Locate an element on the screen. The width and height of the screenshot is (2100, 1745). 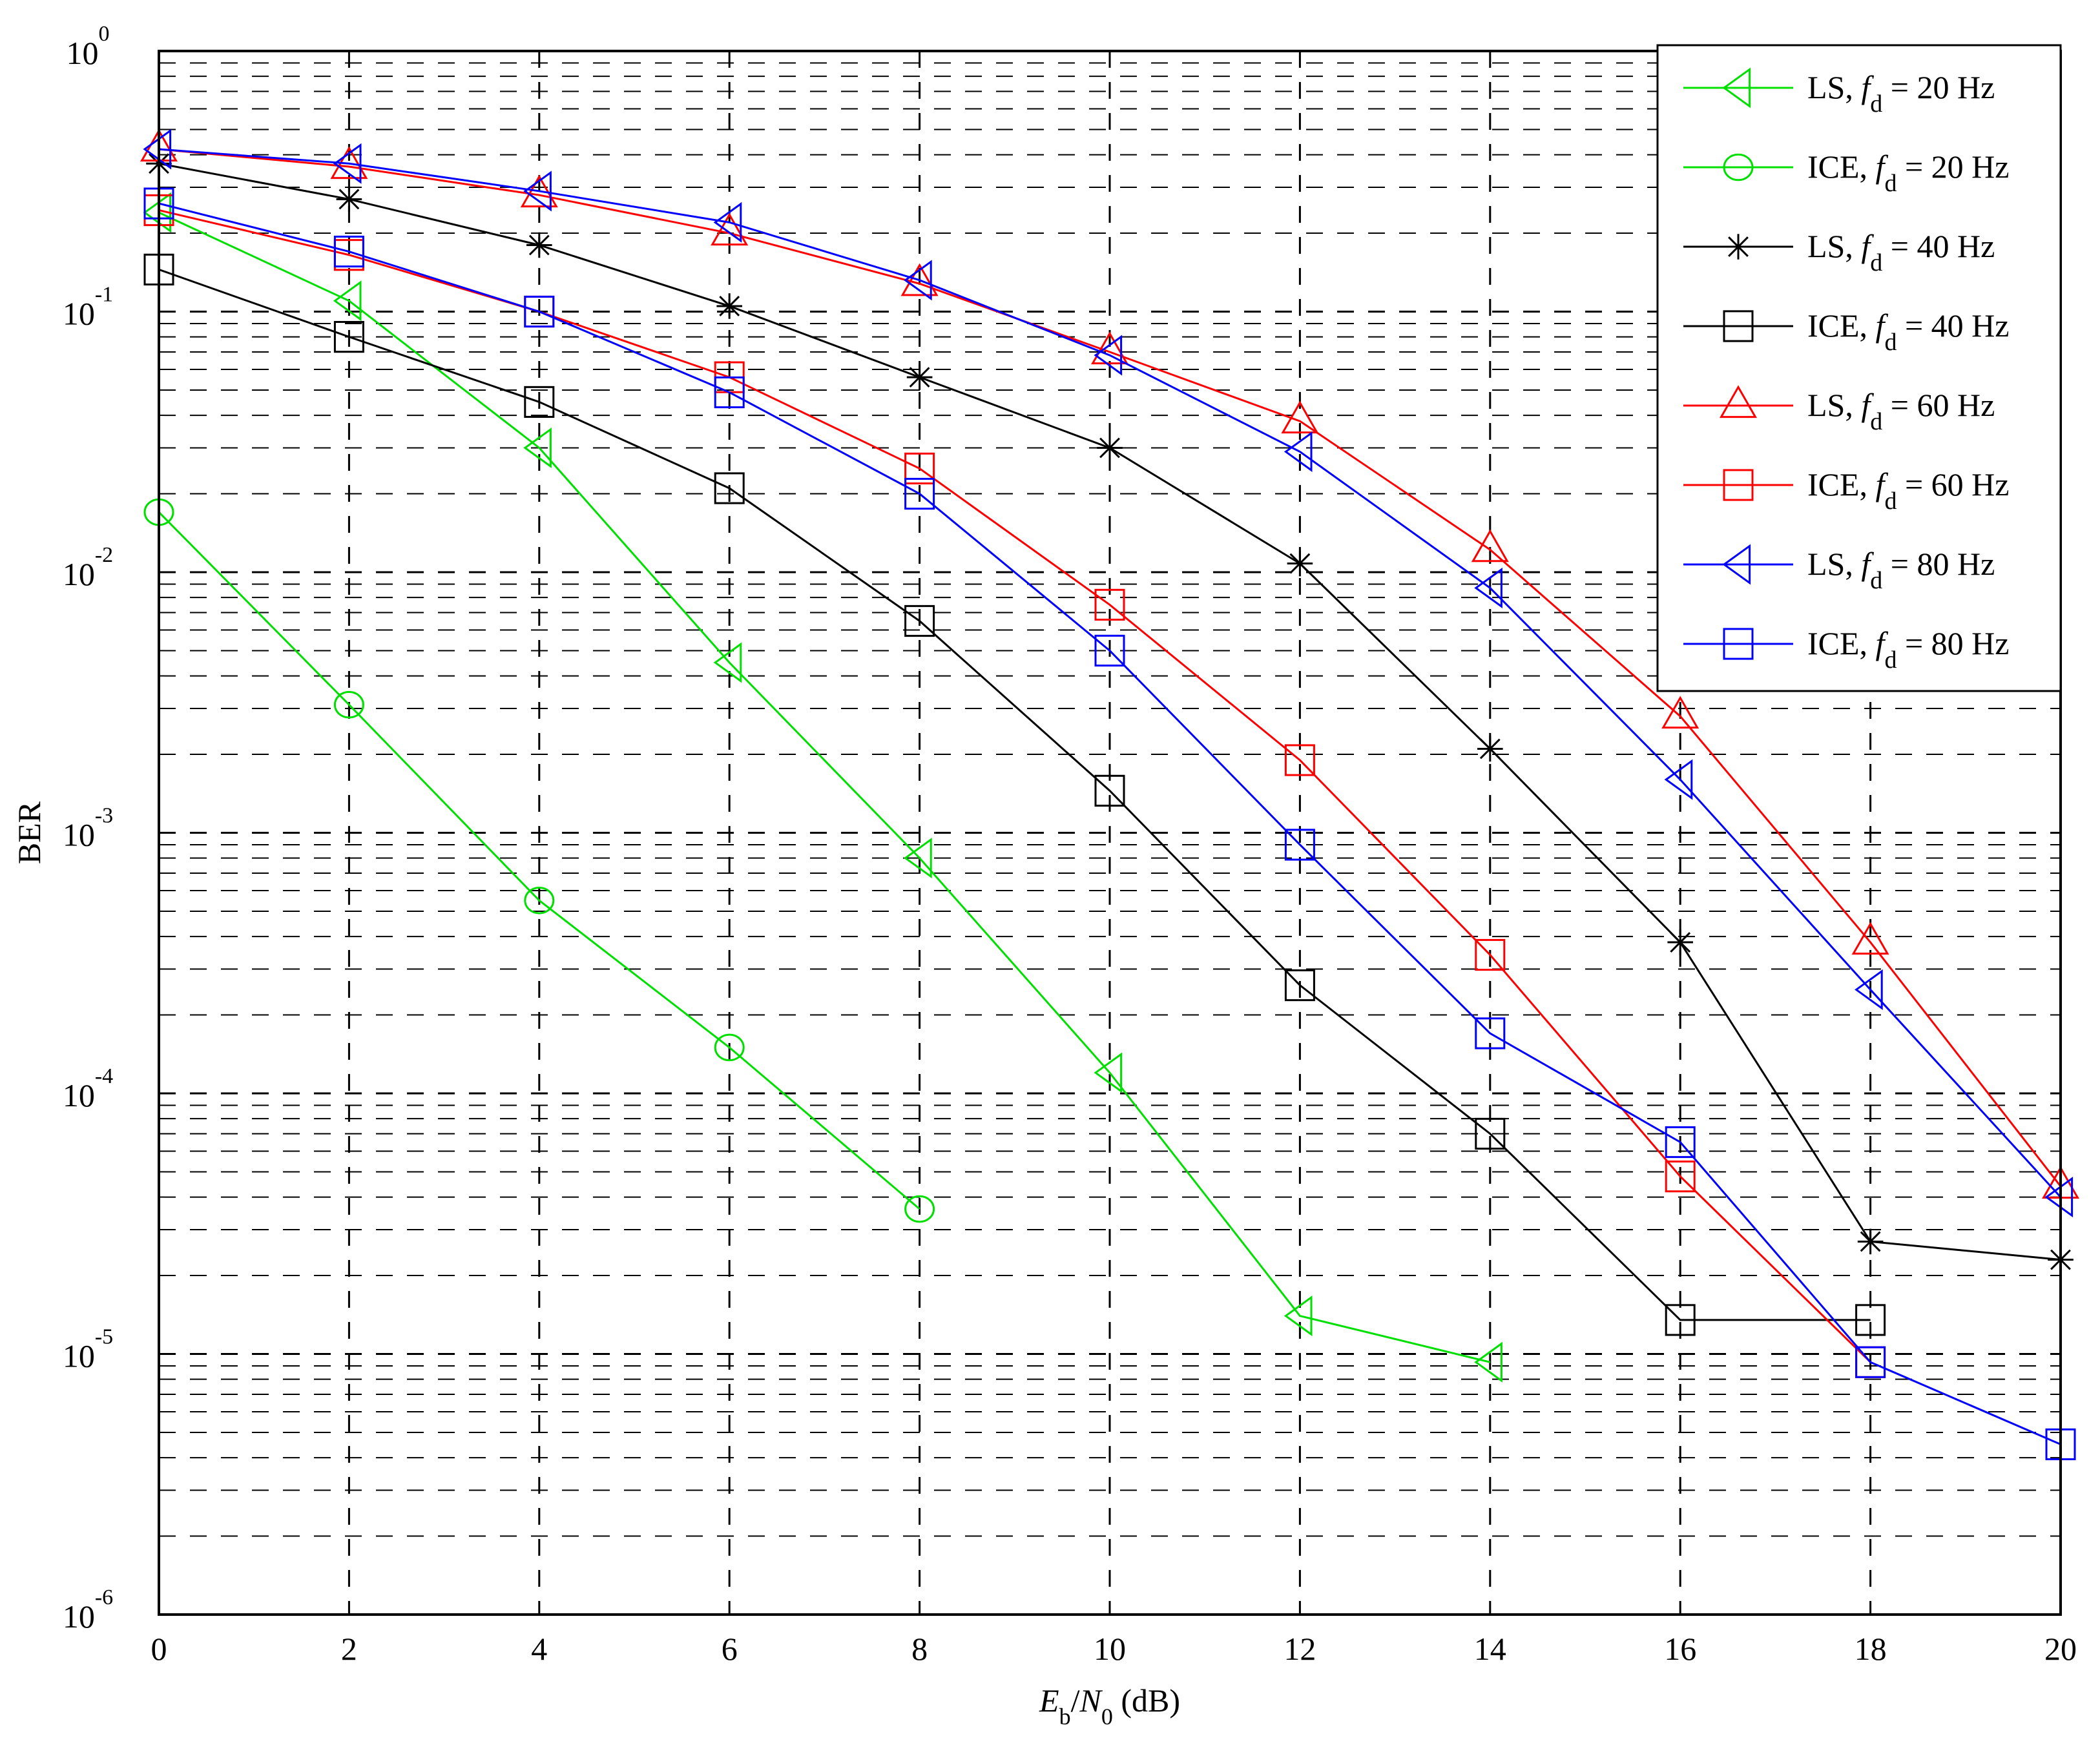
legend-label: LS, fd = 40 Hz is located at coordinates (1901, 252).